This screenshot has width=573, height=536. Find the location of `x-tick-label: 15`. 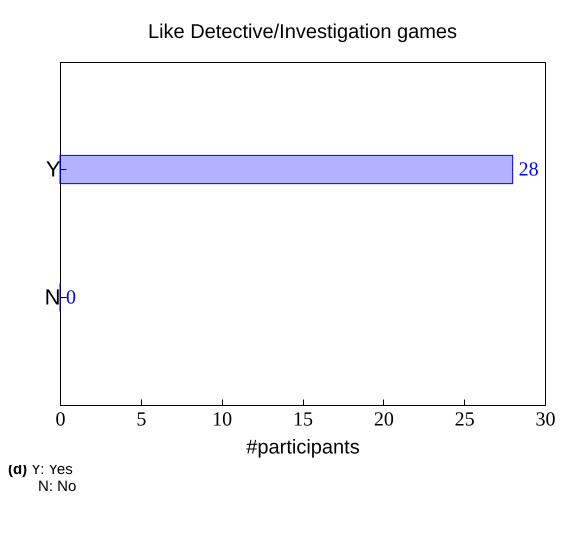

x-tick-label: 15 is located at coordinates (303, 419).